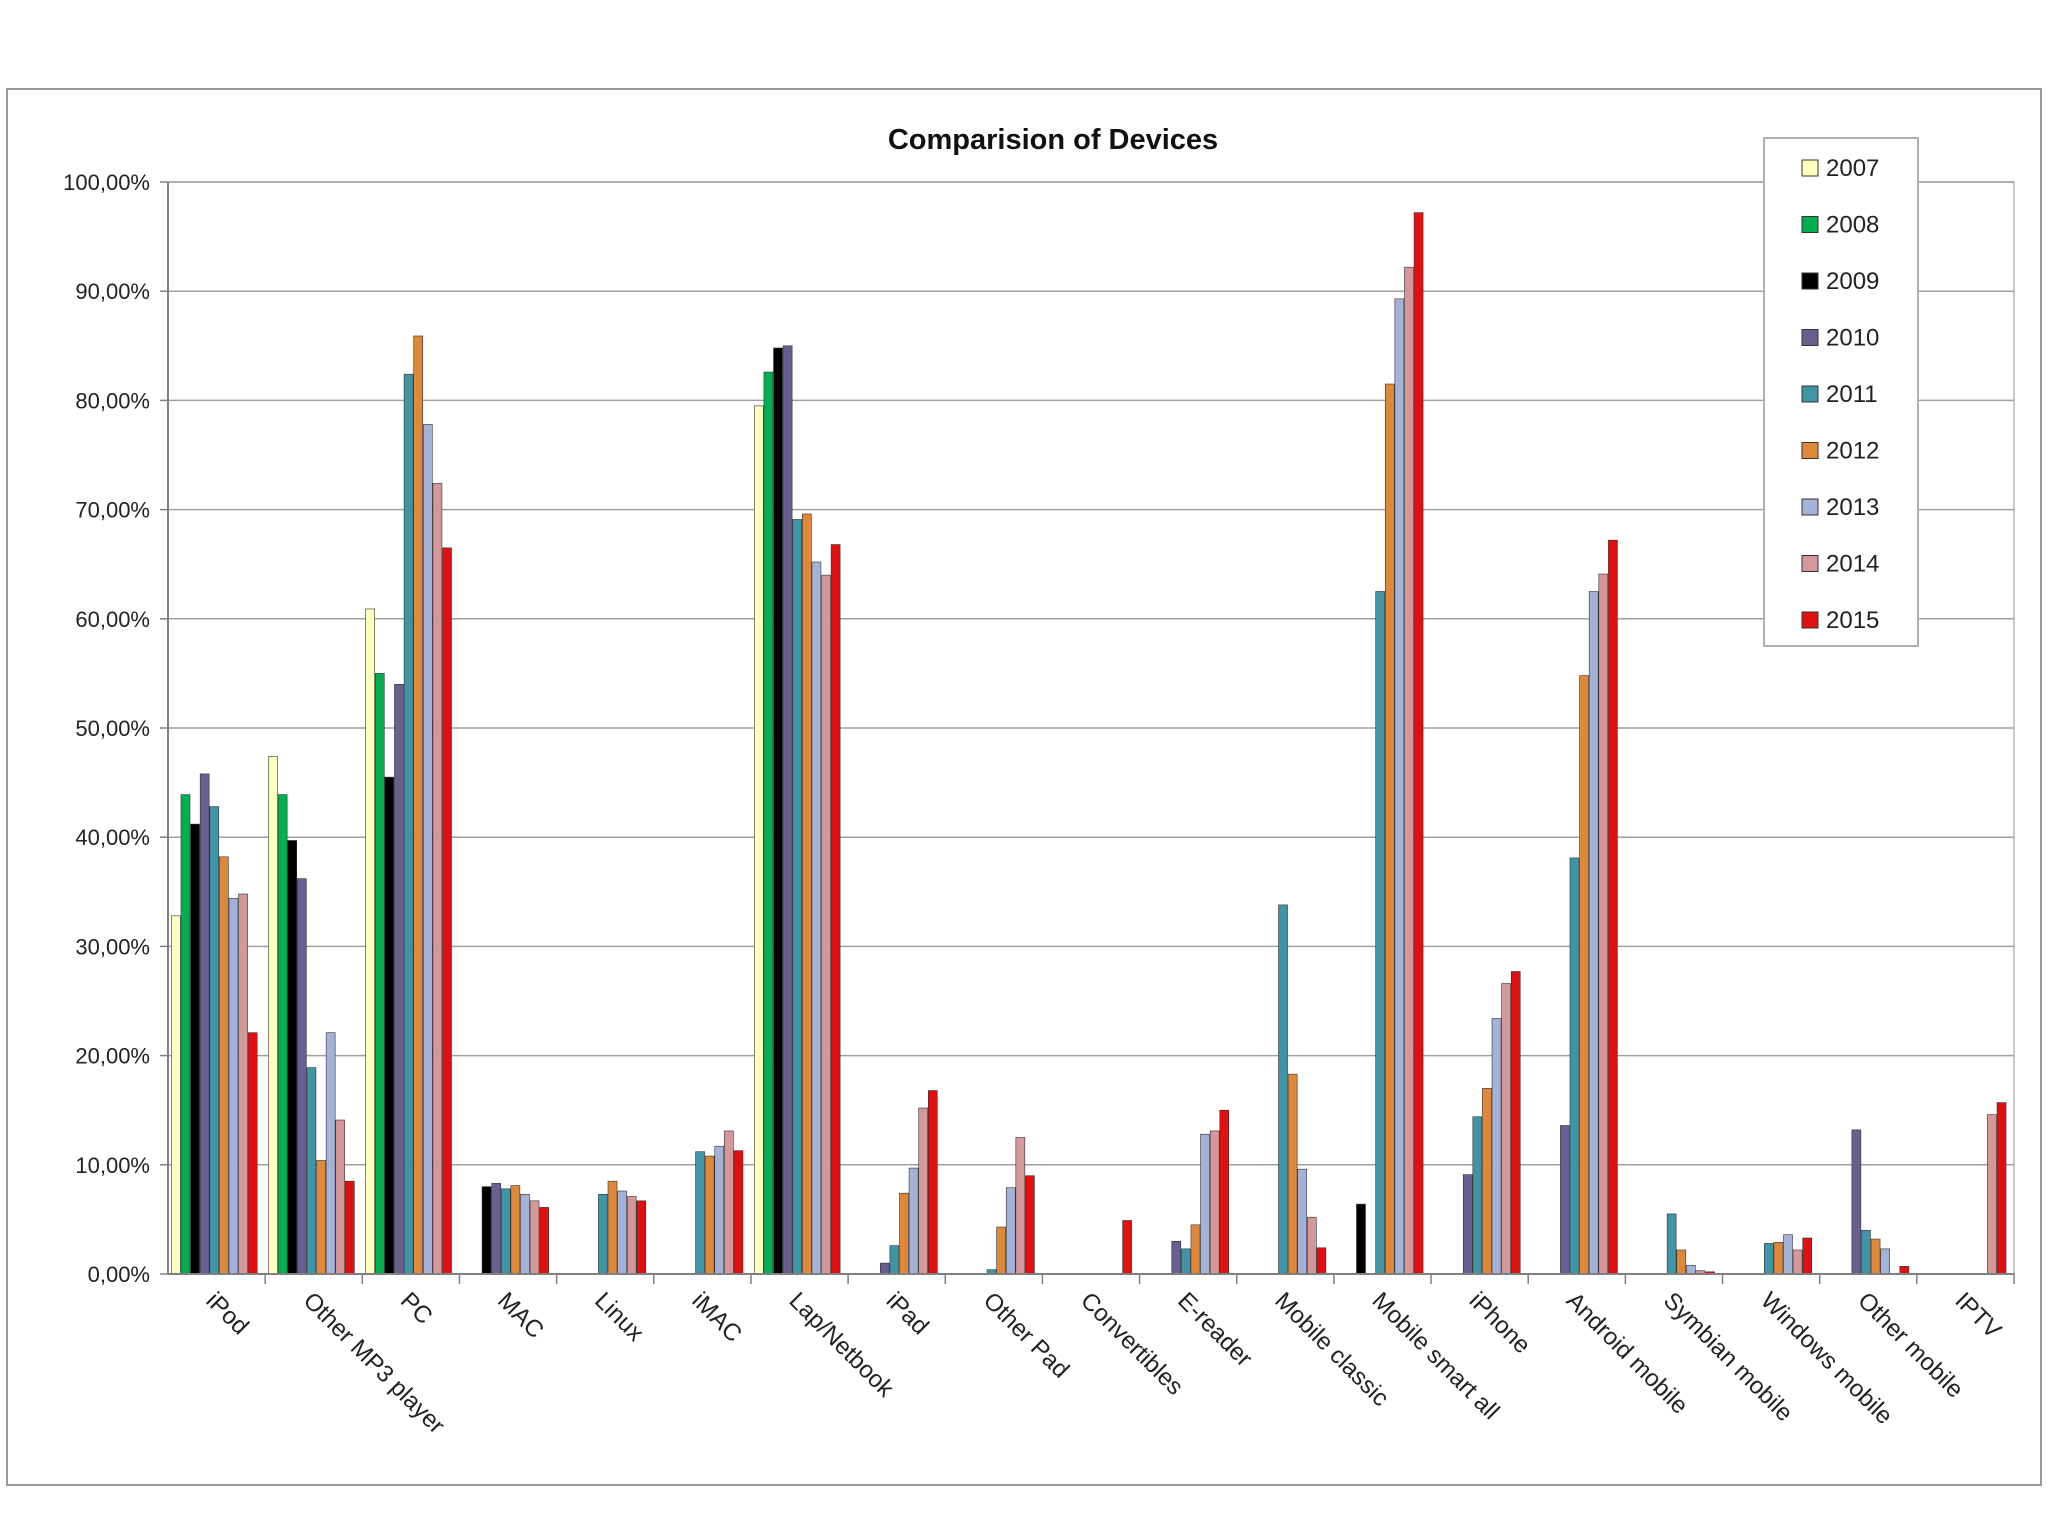 This screenshot has width=2048, height=1536. I want to click on legend-label-2011: 2011, so click(1852, 394).